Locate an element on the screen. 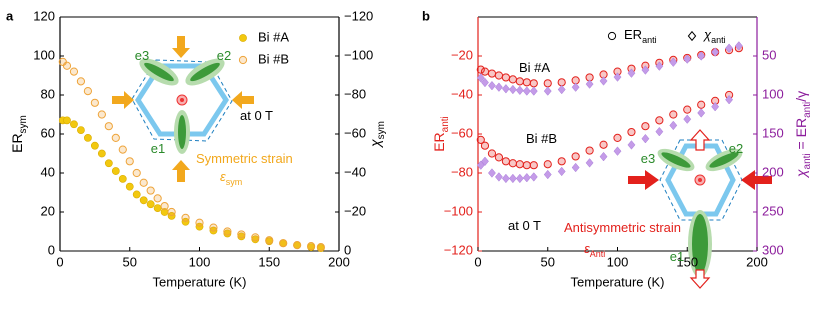  annotation-part: e1 is located at coordinates (158, 148).